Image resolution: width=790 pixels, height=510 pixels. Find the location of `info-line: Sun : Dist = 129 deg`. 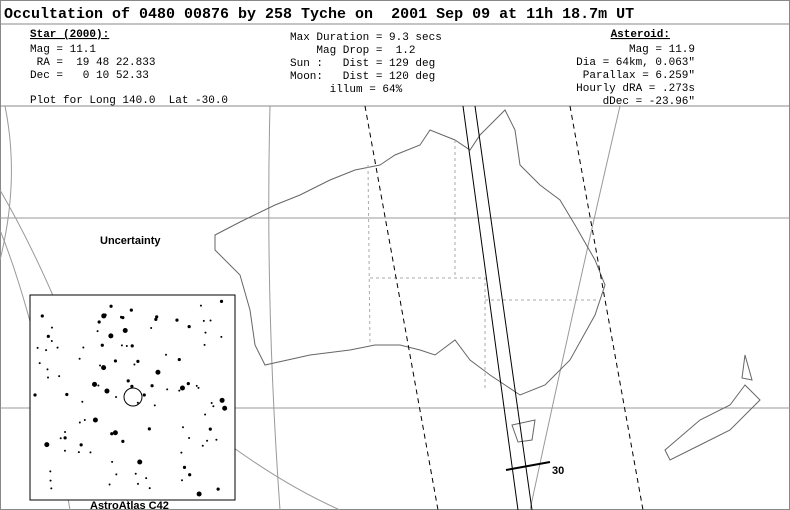

info-line: Sun : Dist = 129 deg is located at coordinates (362, 64).